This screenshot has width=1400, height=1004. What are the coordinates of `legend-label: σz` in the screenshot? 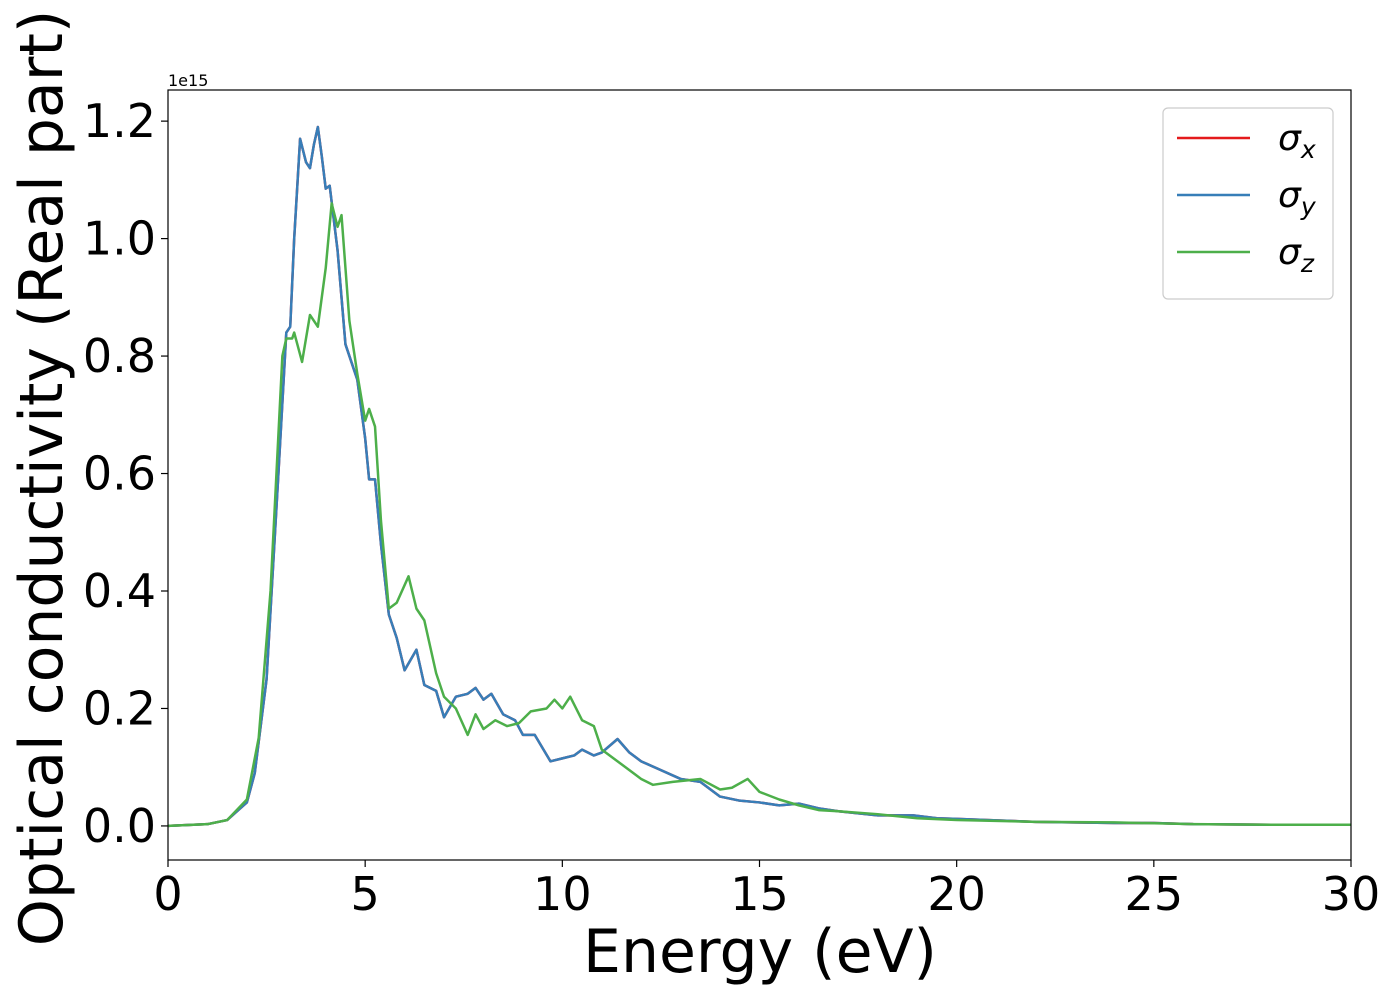 It's located at (1296, 255).